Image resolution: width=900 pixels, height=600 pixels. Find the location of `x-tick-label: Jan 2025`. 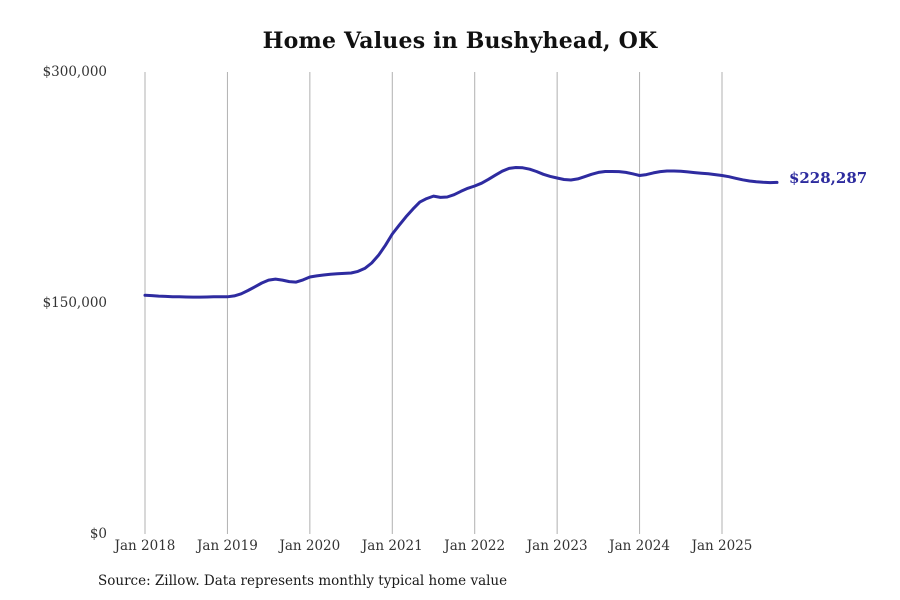

x-tick-label: Jan 2025 is located at coordinates (722, 546).